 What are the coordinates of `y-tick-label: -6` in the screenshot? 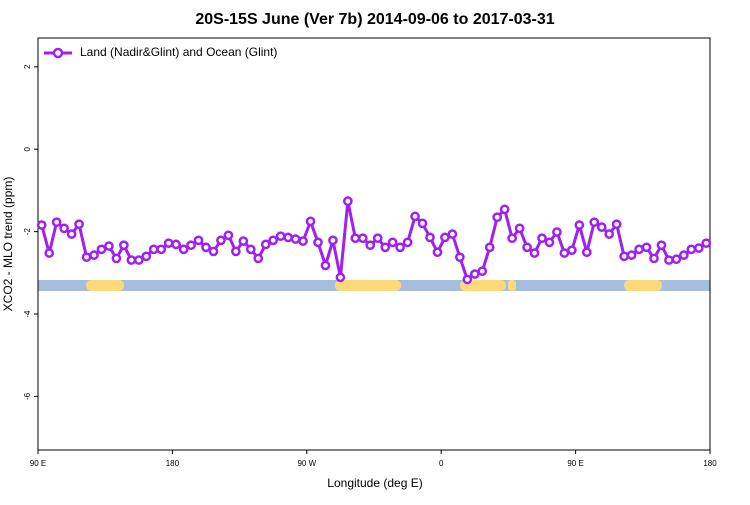 It's located at (27, 396).